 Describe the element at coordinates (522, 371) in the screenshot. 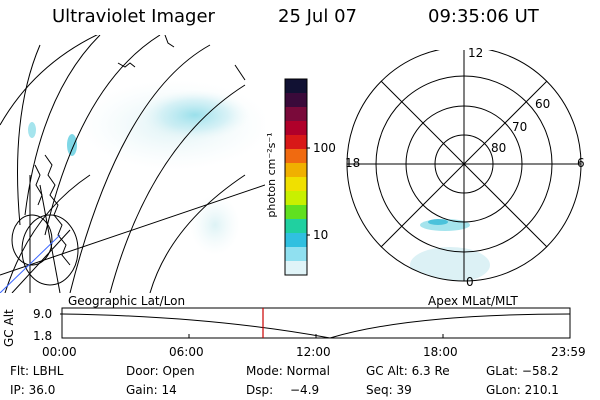

I see `status-glat: GLat: −58.2` at that location.